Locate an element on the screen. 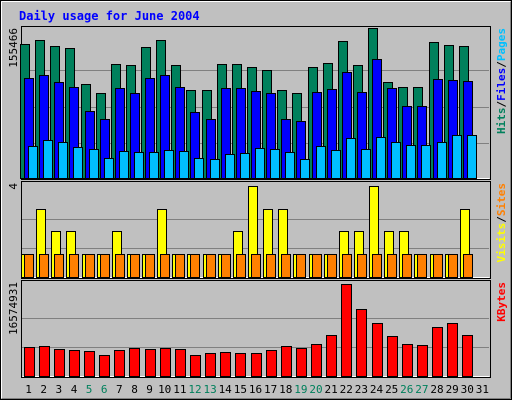 The width and height of the screenshot is (512, 400). side-legend-hits_files_pages: Hits/Files/Pages is located at coordinates (501, 81).